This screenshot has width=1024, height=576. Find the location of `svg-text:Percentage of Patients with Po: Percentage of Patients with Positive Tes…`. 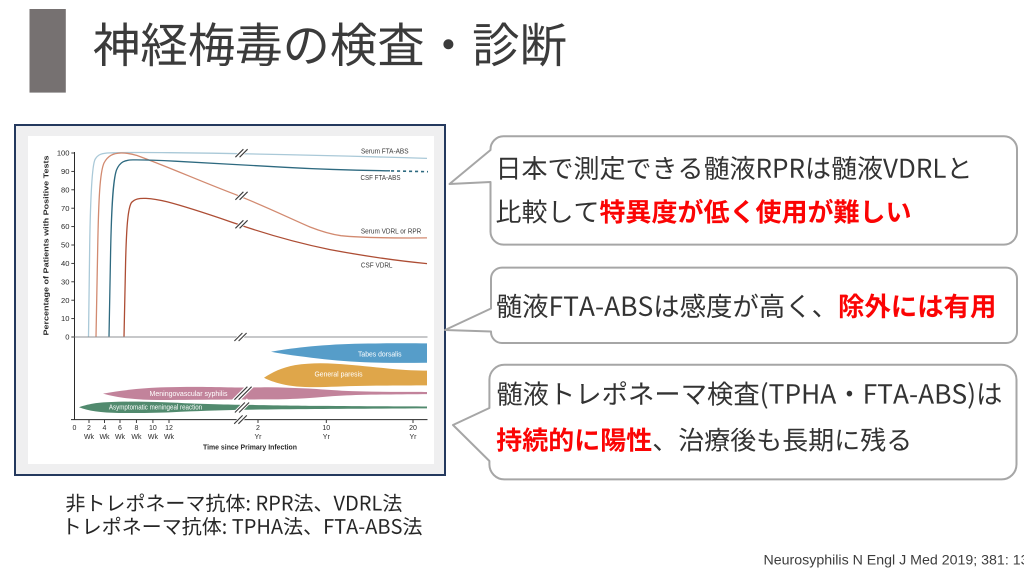

svg-text:Percentage of Patients with Po: Percentage of Patients with Positive Tes… is located at coordinates (46, 246).